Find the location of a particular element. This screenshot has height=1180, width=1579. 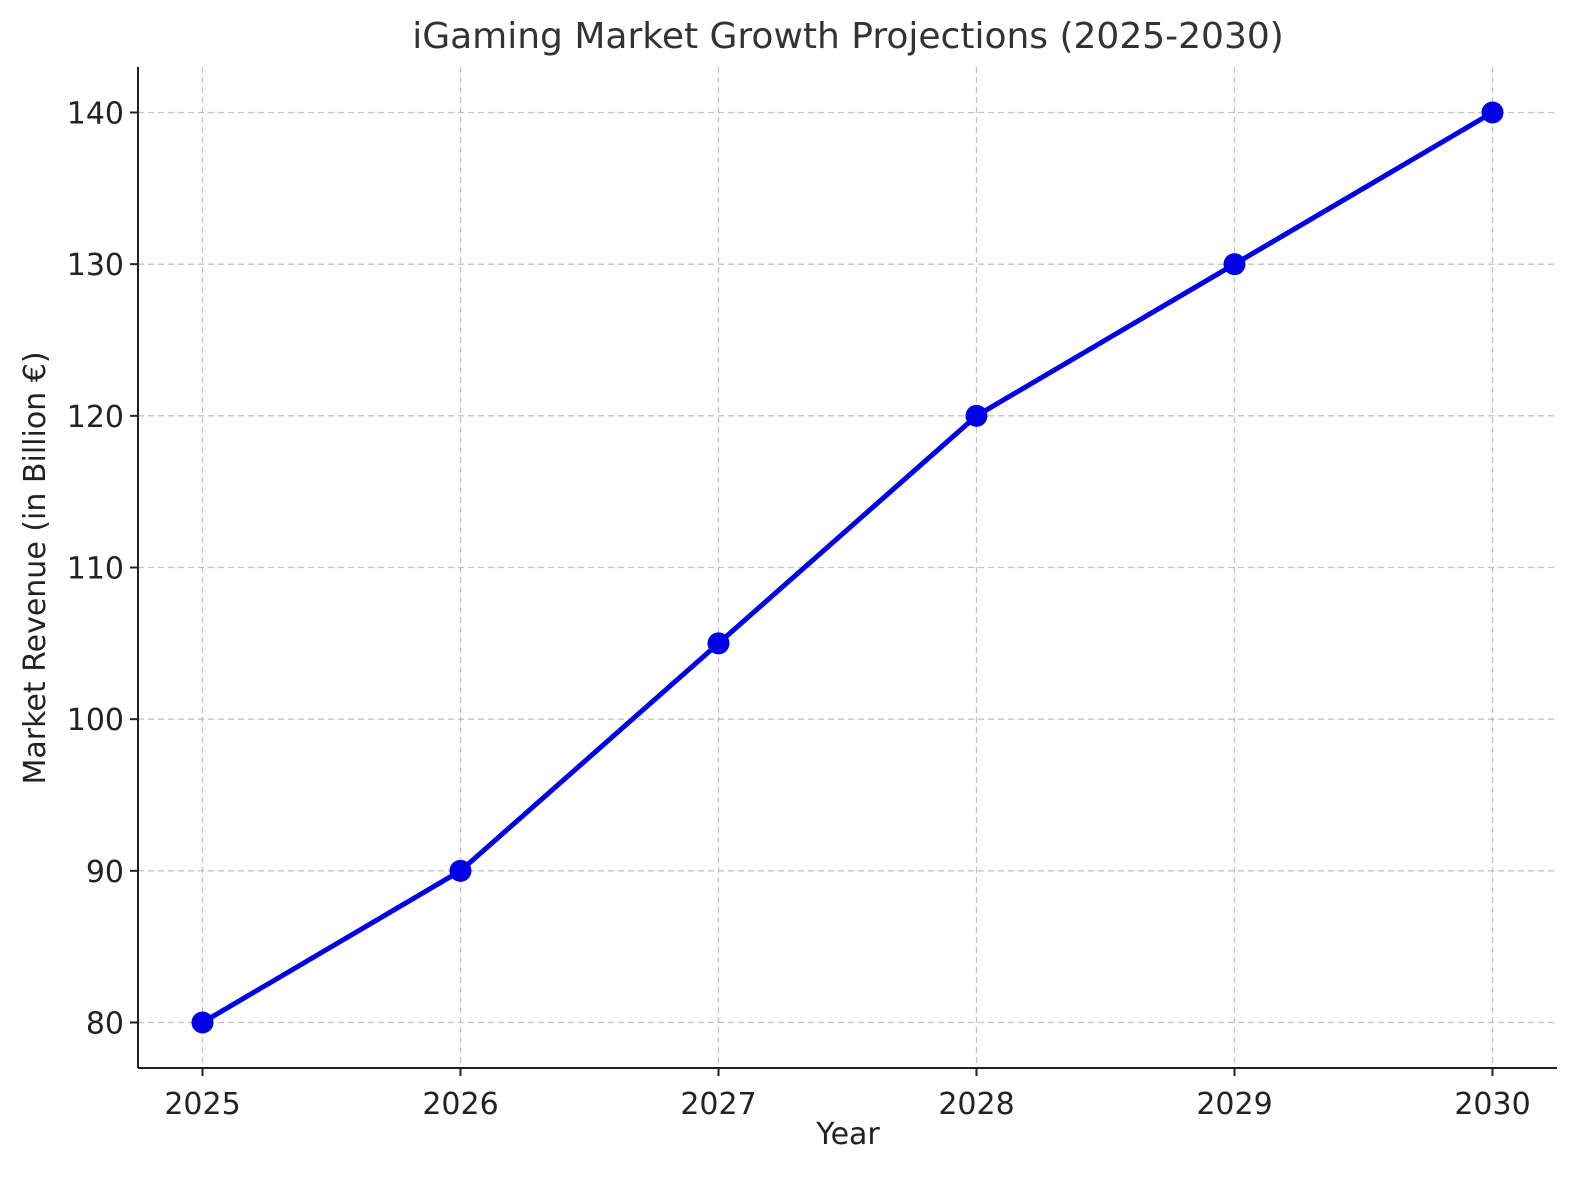

y-tick-label: 120 is located at coordinates (95, 417).